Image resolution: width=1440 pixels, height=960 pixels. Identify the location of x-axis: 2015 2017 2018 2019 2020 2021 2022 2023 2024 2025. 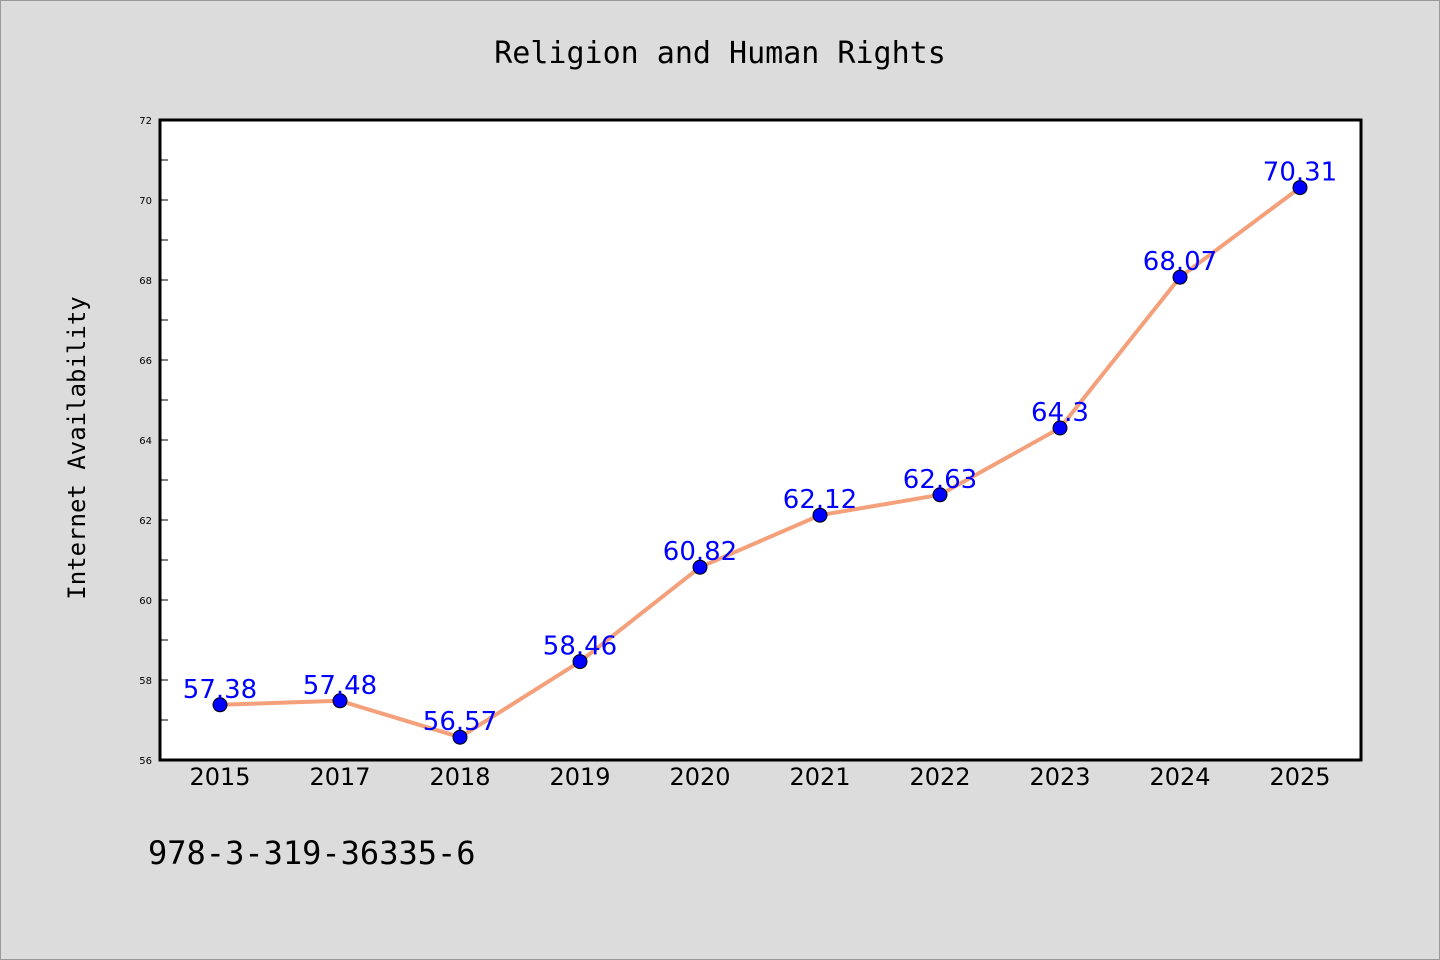
(759, 777).